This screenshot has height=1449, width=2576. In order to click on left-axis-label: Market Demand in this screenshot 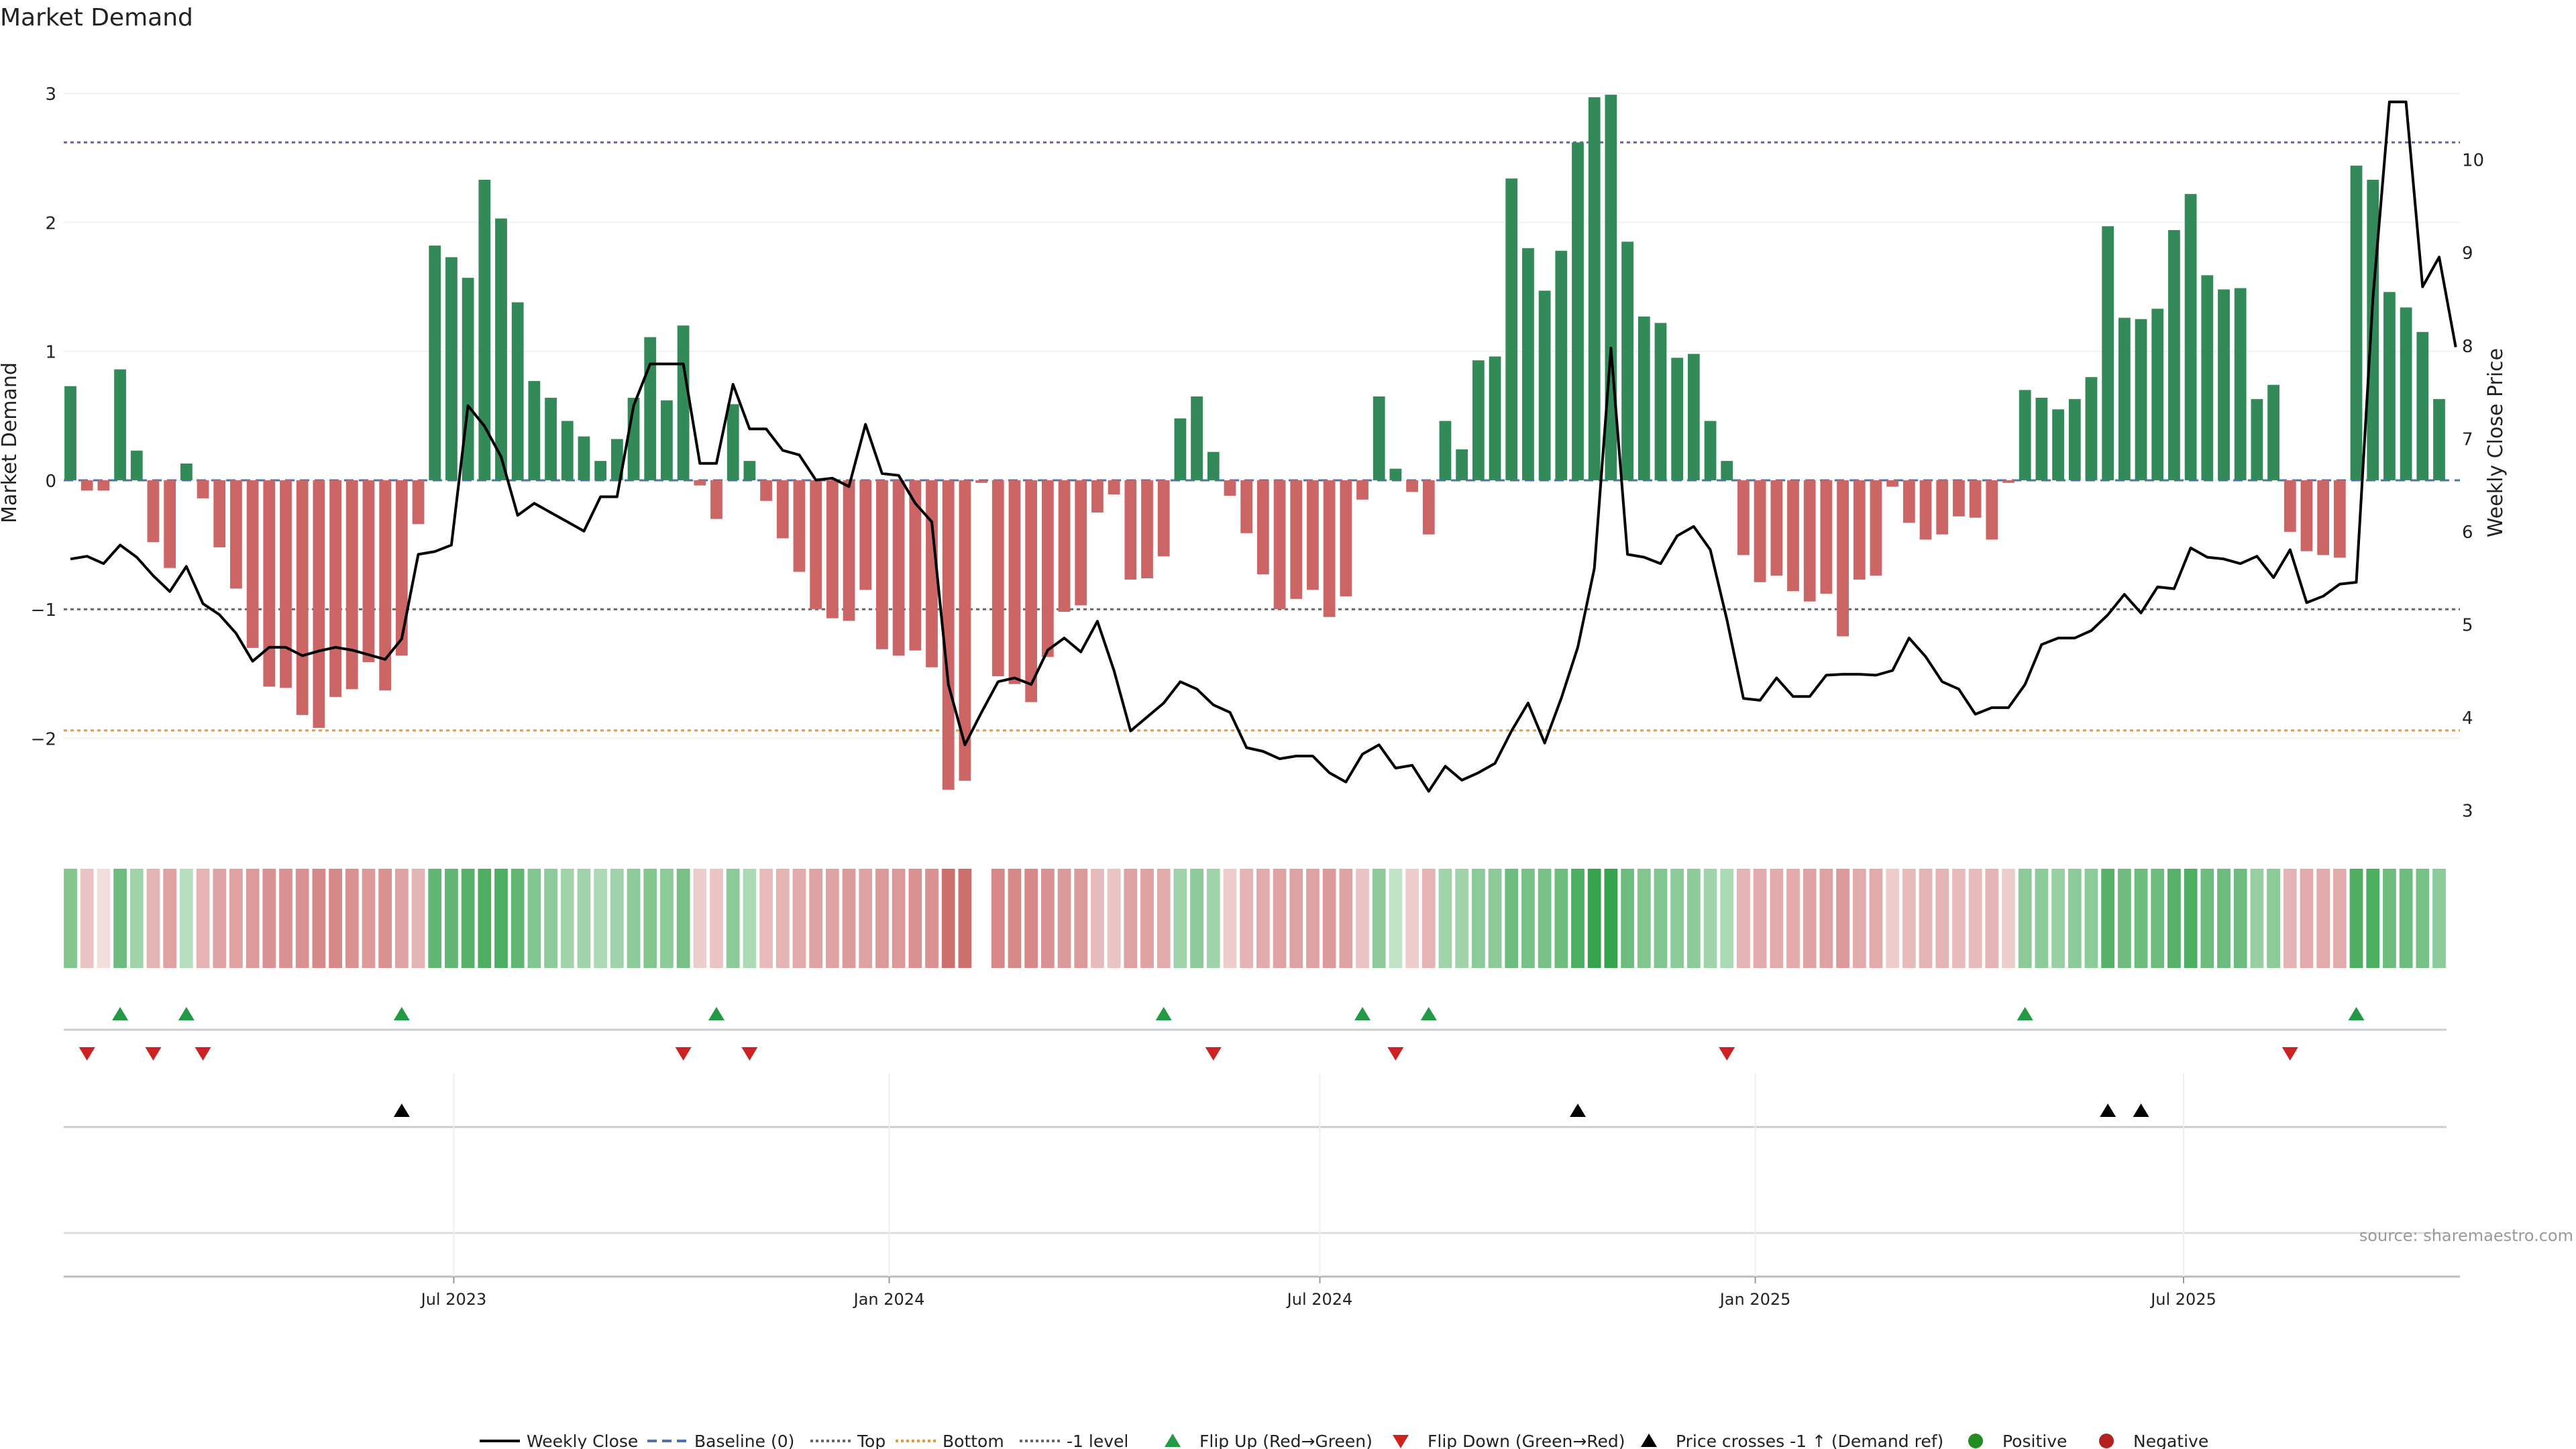, I will do `click(10, 442)`.